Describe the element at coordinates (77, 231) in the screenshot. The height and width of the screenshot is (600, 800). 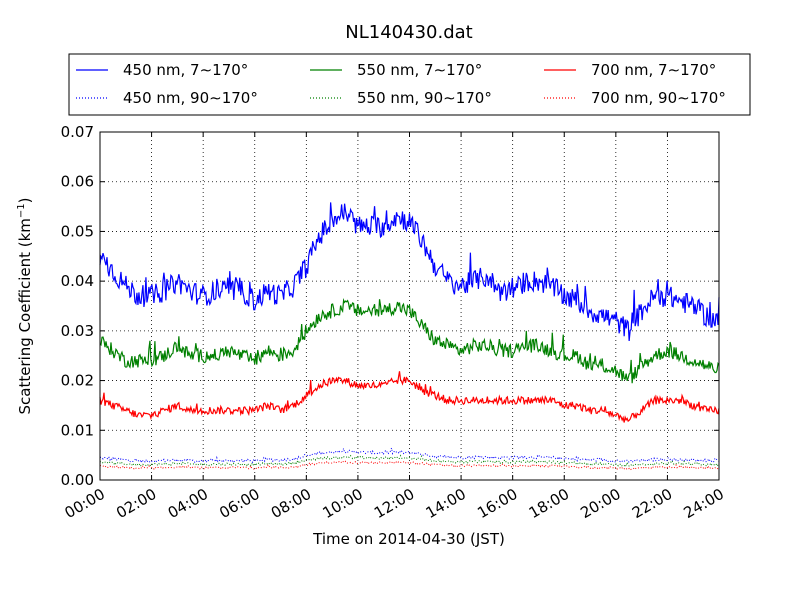
I see `y-tick-label: 0.05` at that location.